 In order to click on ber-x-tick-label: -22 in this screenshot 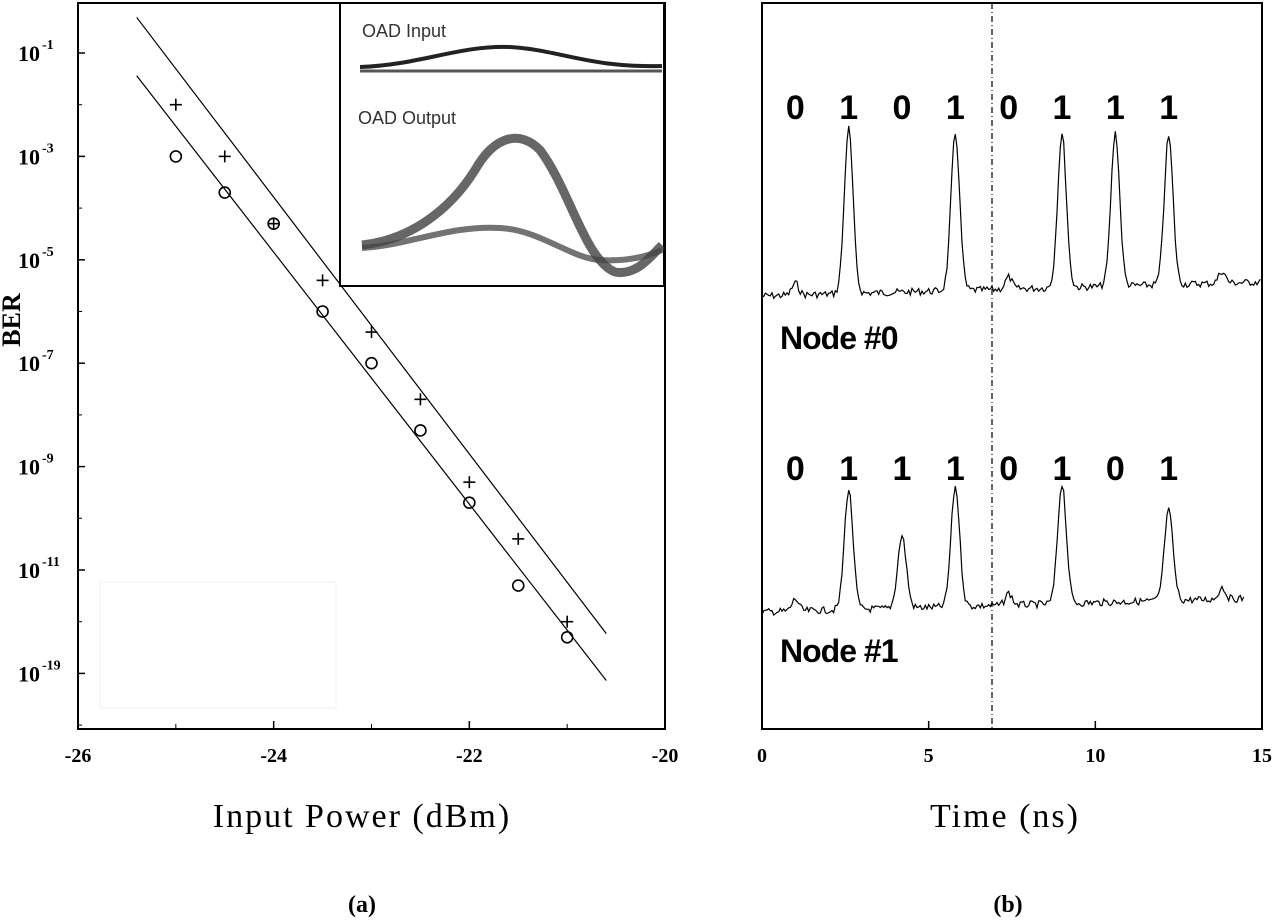, I will do `click(469, 756)`.